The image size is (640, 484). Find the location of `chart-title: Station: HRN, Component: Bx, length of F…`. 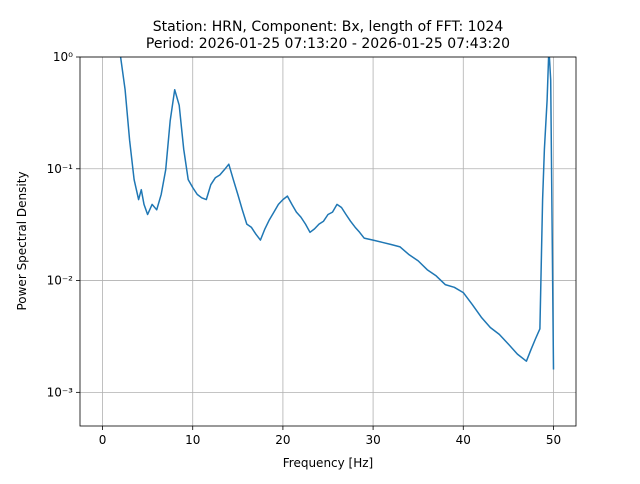

chart-title: Station: HRN, Component: Bx, length of F… is located at coordinates (328, 27).